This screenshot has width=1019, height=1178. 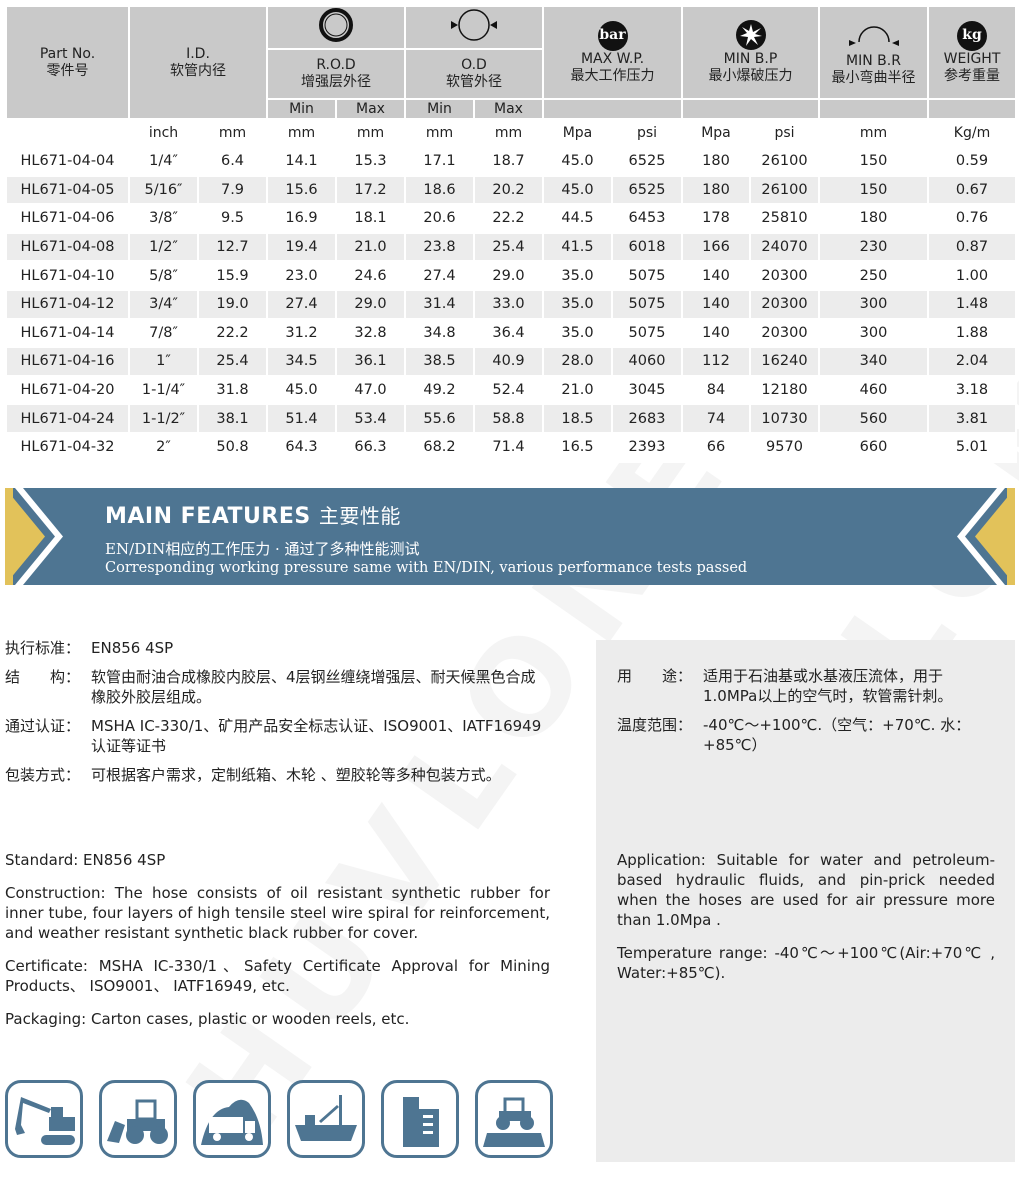 I want to click on cell-bp-psi: 20300, so click(x=784, y=304).